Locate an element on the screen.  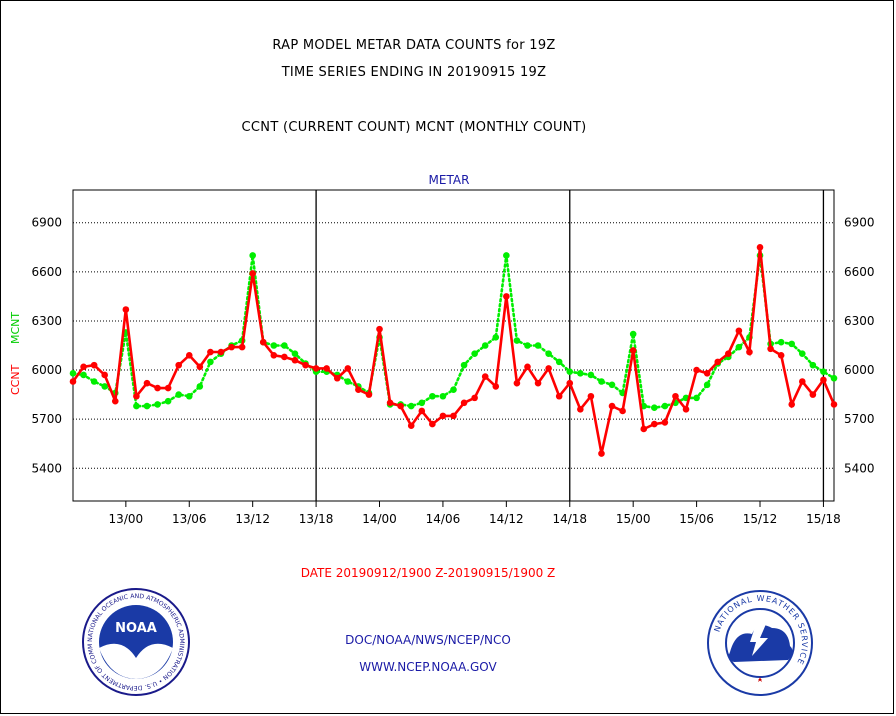
y-tick-label-right-5400: 5400 is located at coordinates (859, 468).